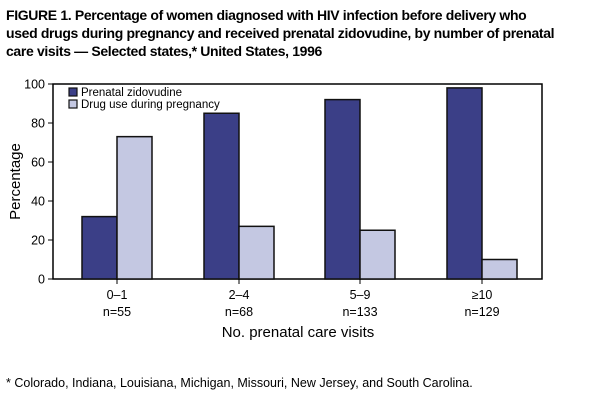  Describe the element at coordinates (481, 312) in the screenshot. I see `x-count-label: n=129` at that location.